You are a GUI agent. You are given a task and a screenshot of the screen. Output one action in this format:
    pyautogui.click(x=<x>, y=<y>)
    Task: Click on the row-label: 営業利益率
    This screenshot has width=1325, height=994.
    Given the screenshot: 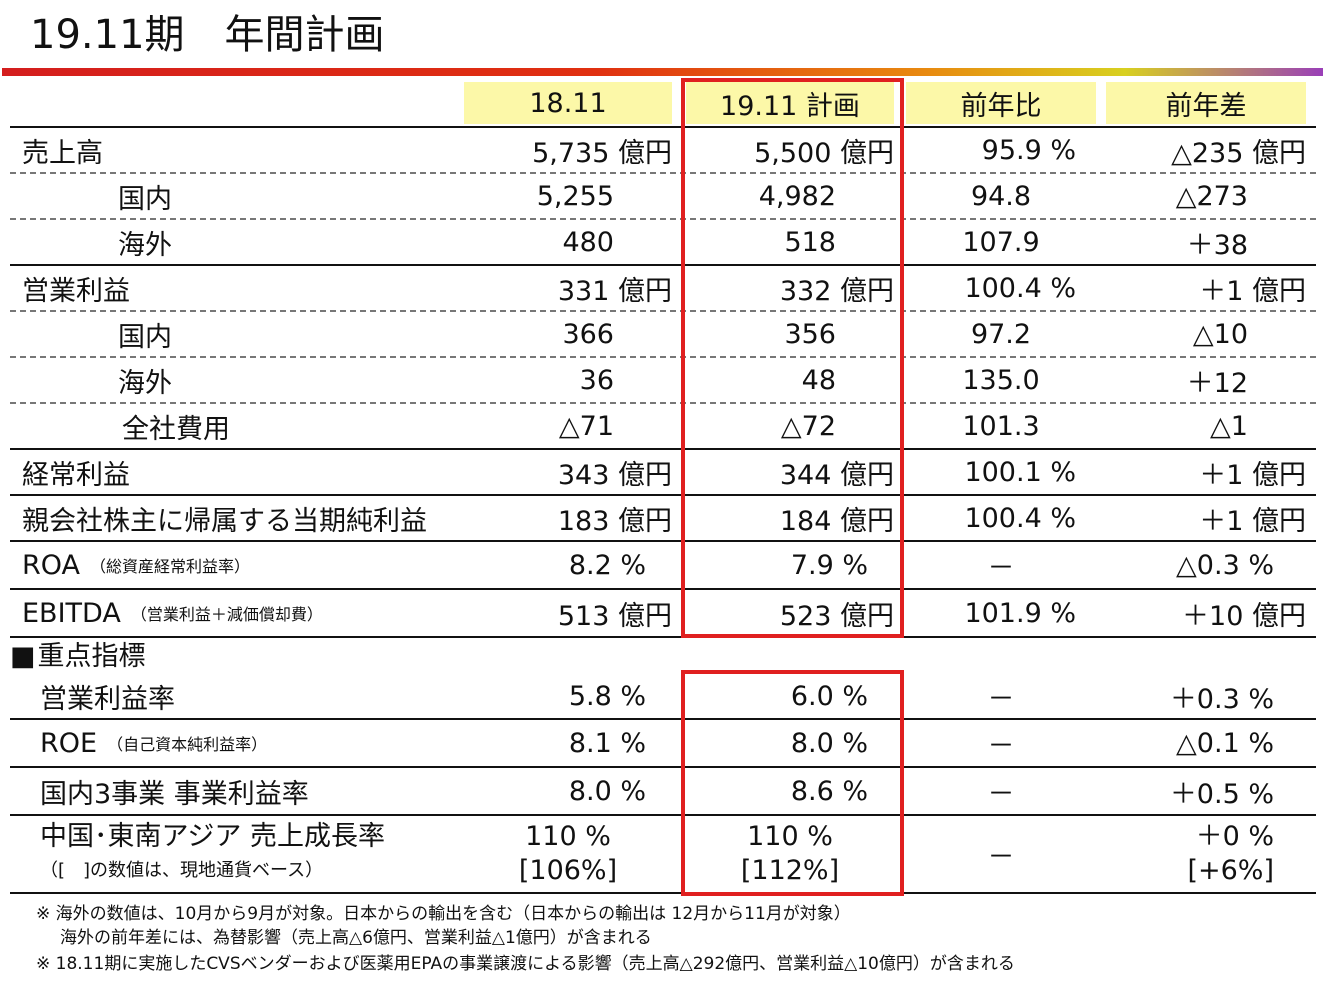 What is the action you would take?
    pyautogui.click(x=107, y=699)
    